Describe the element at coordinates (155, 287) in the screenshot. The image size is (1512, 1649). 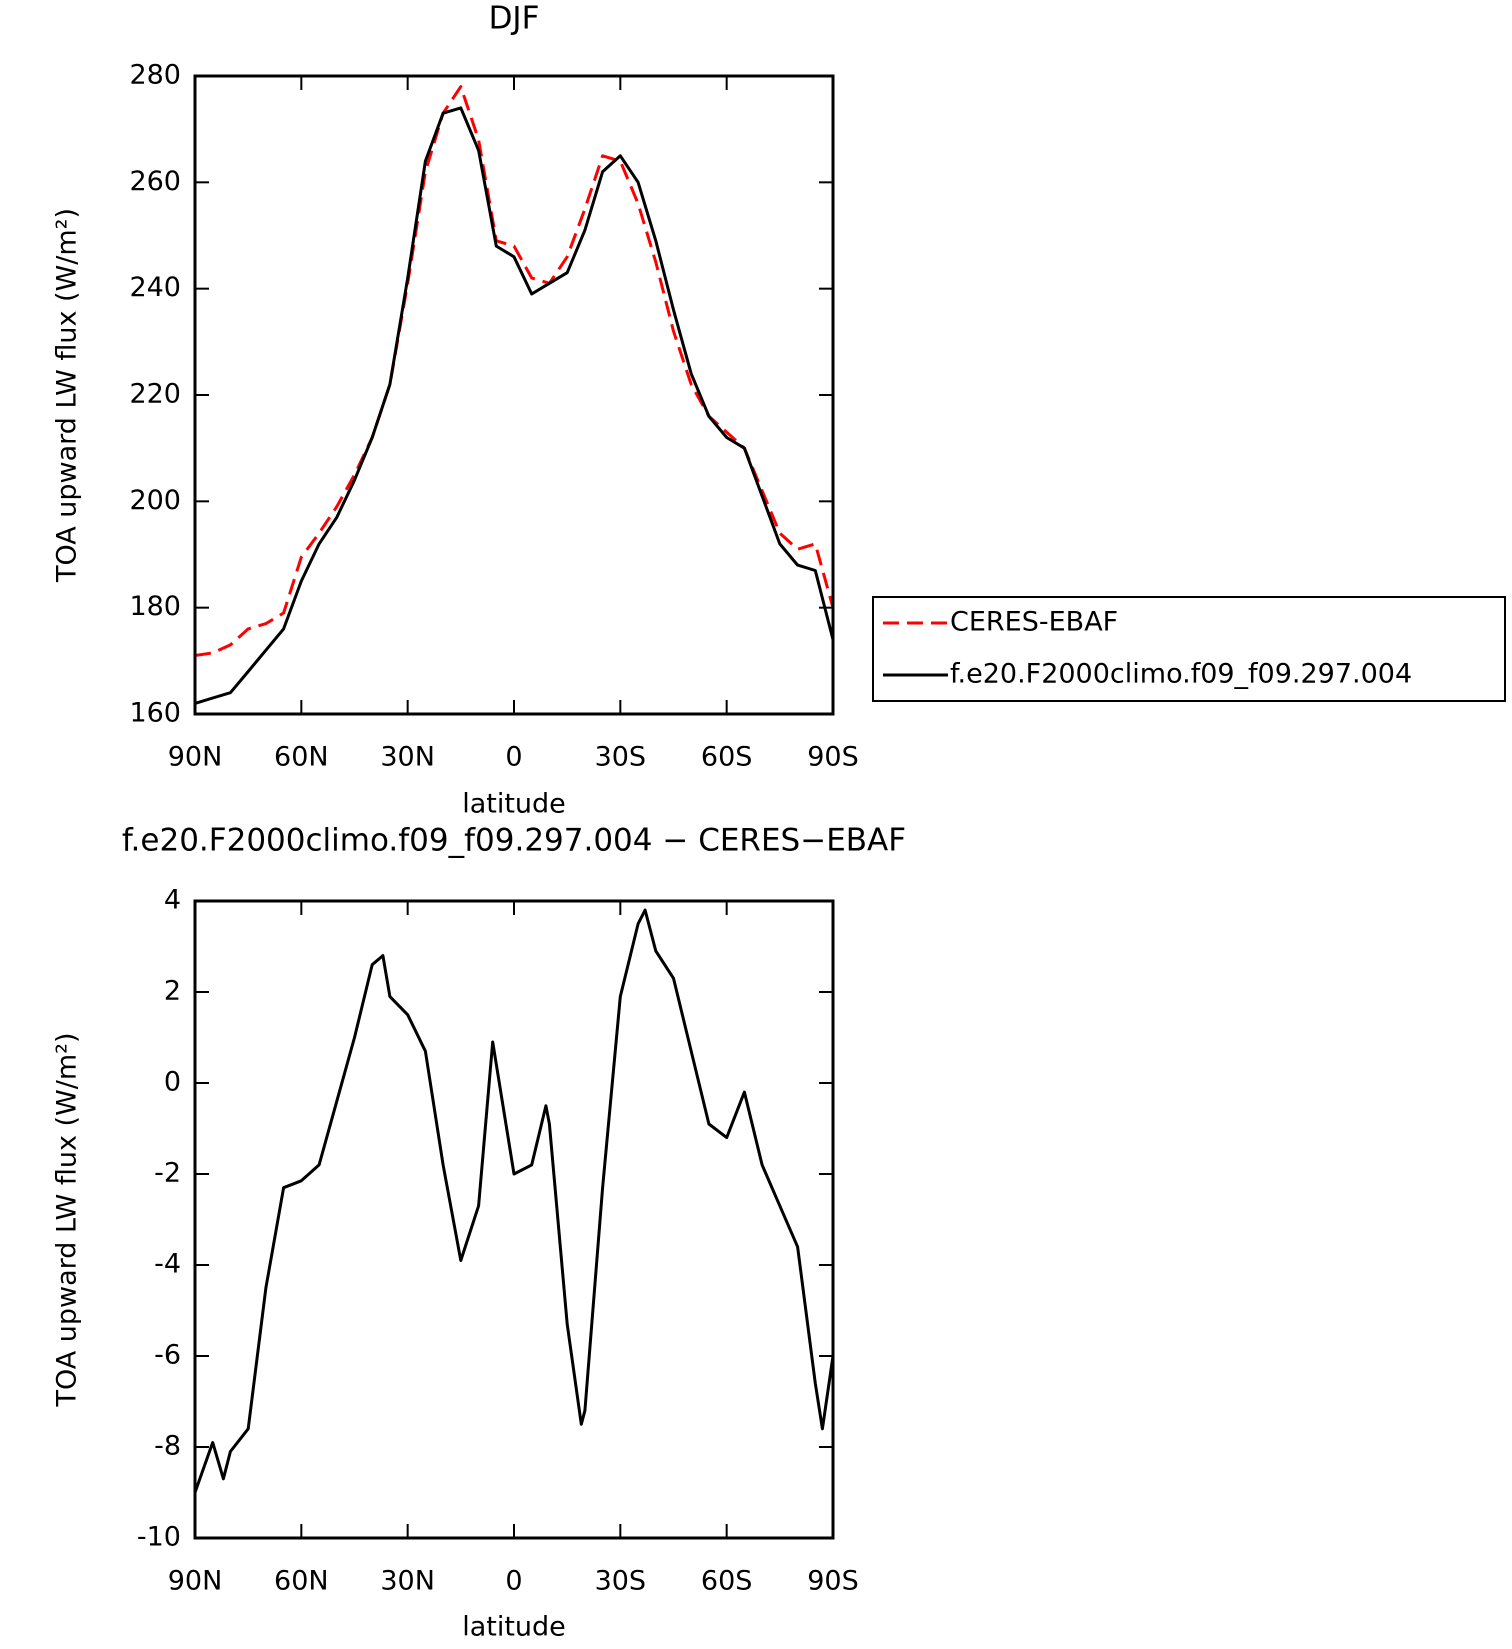
I see `y-tick-label: 240` at that location.